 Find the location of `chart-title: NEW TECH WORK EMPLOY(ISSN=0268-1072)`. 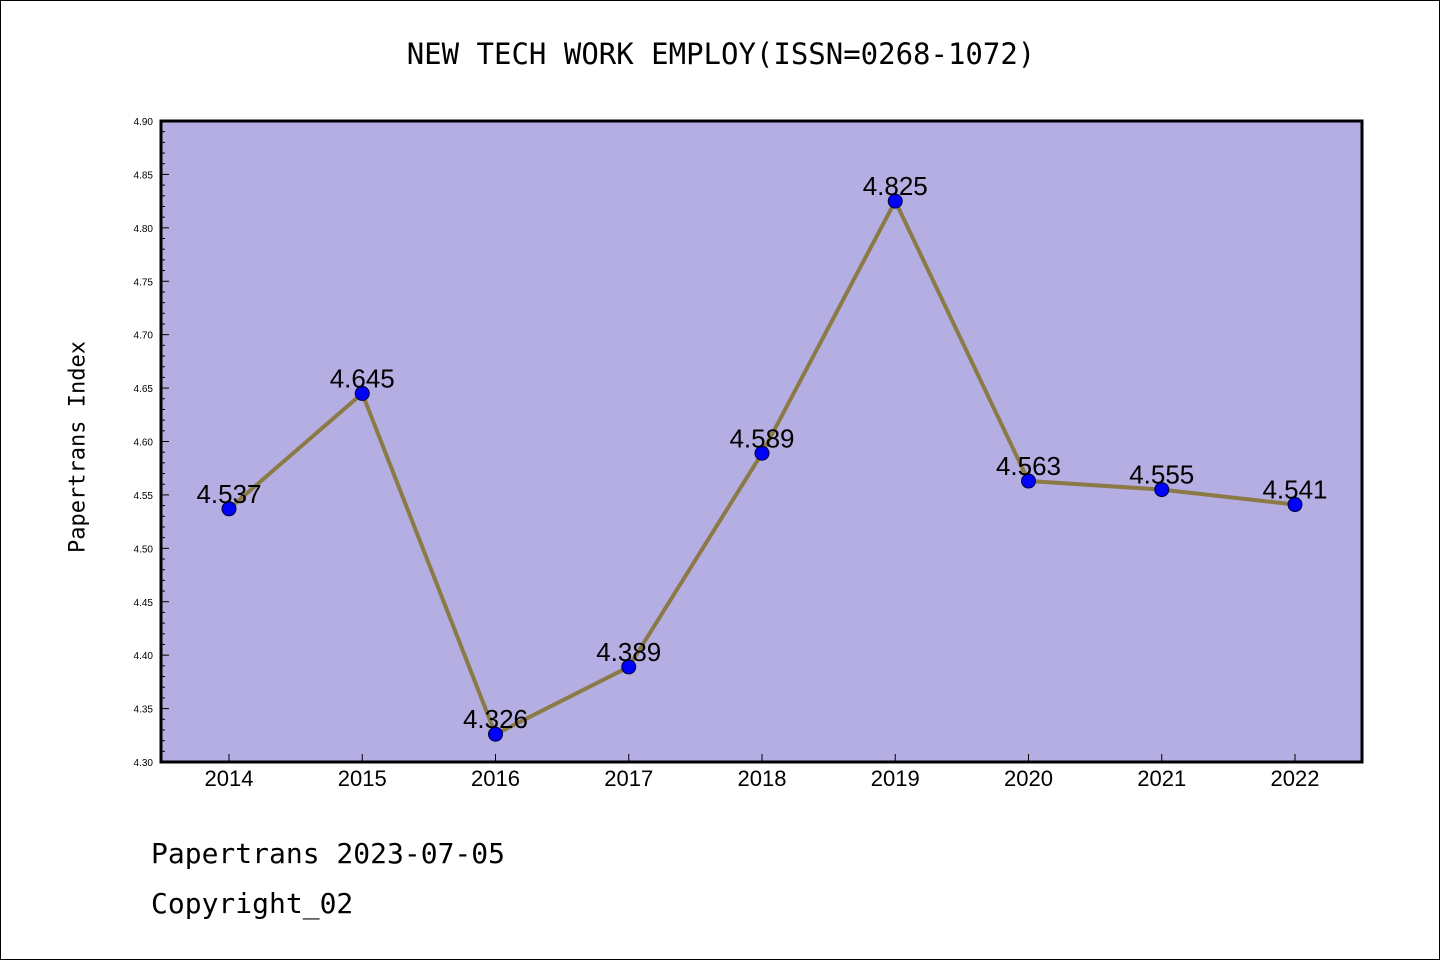

chart-title: NEW TECH WORK EMPLOY(ISSN=0268-1072) is located at coordinates (721, 54).